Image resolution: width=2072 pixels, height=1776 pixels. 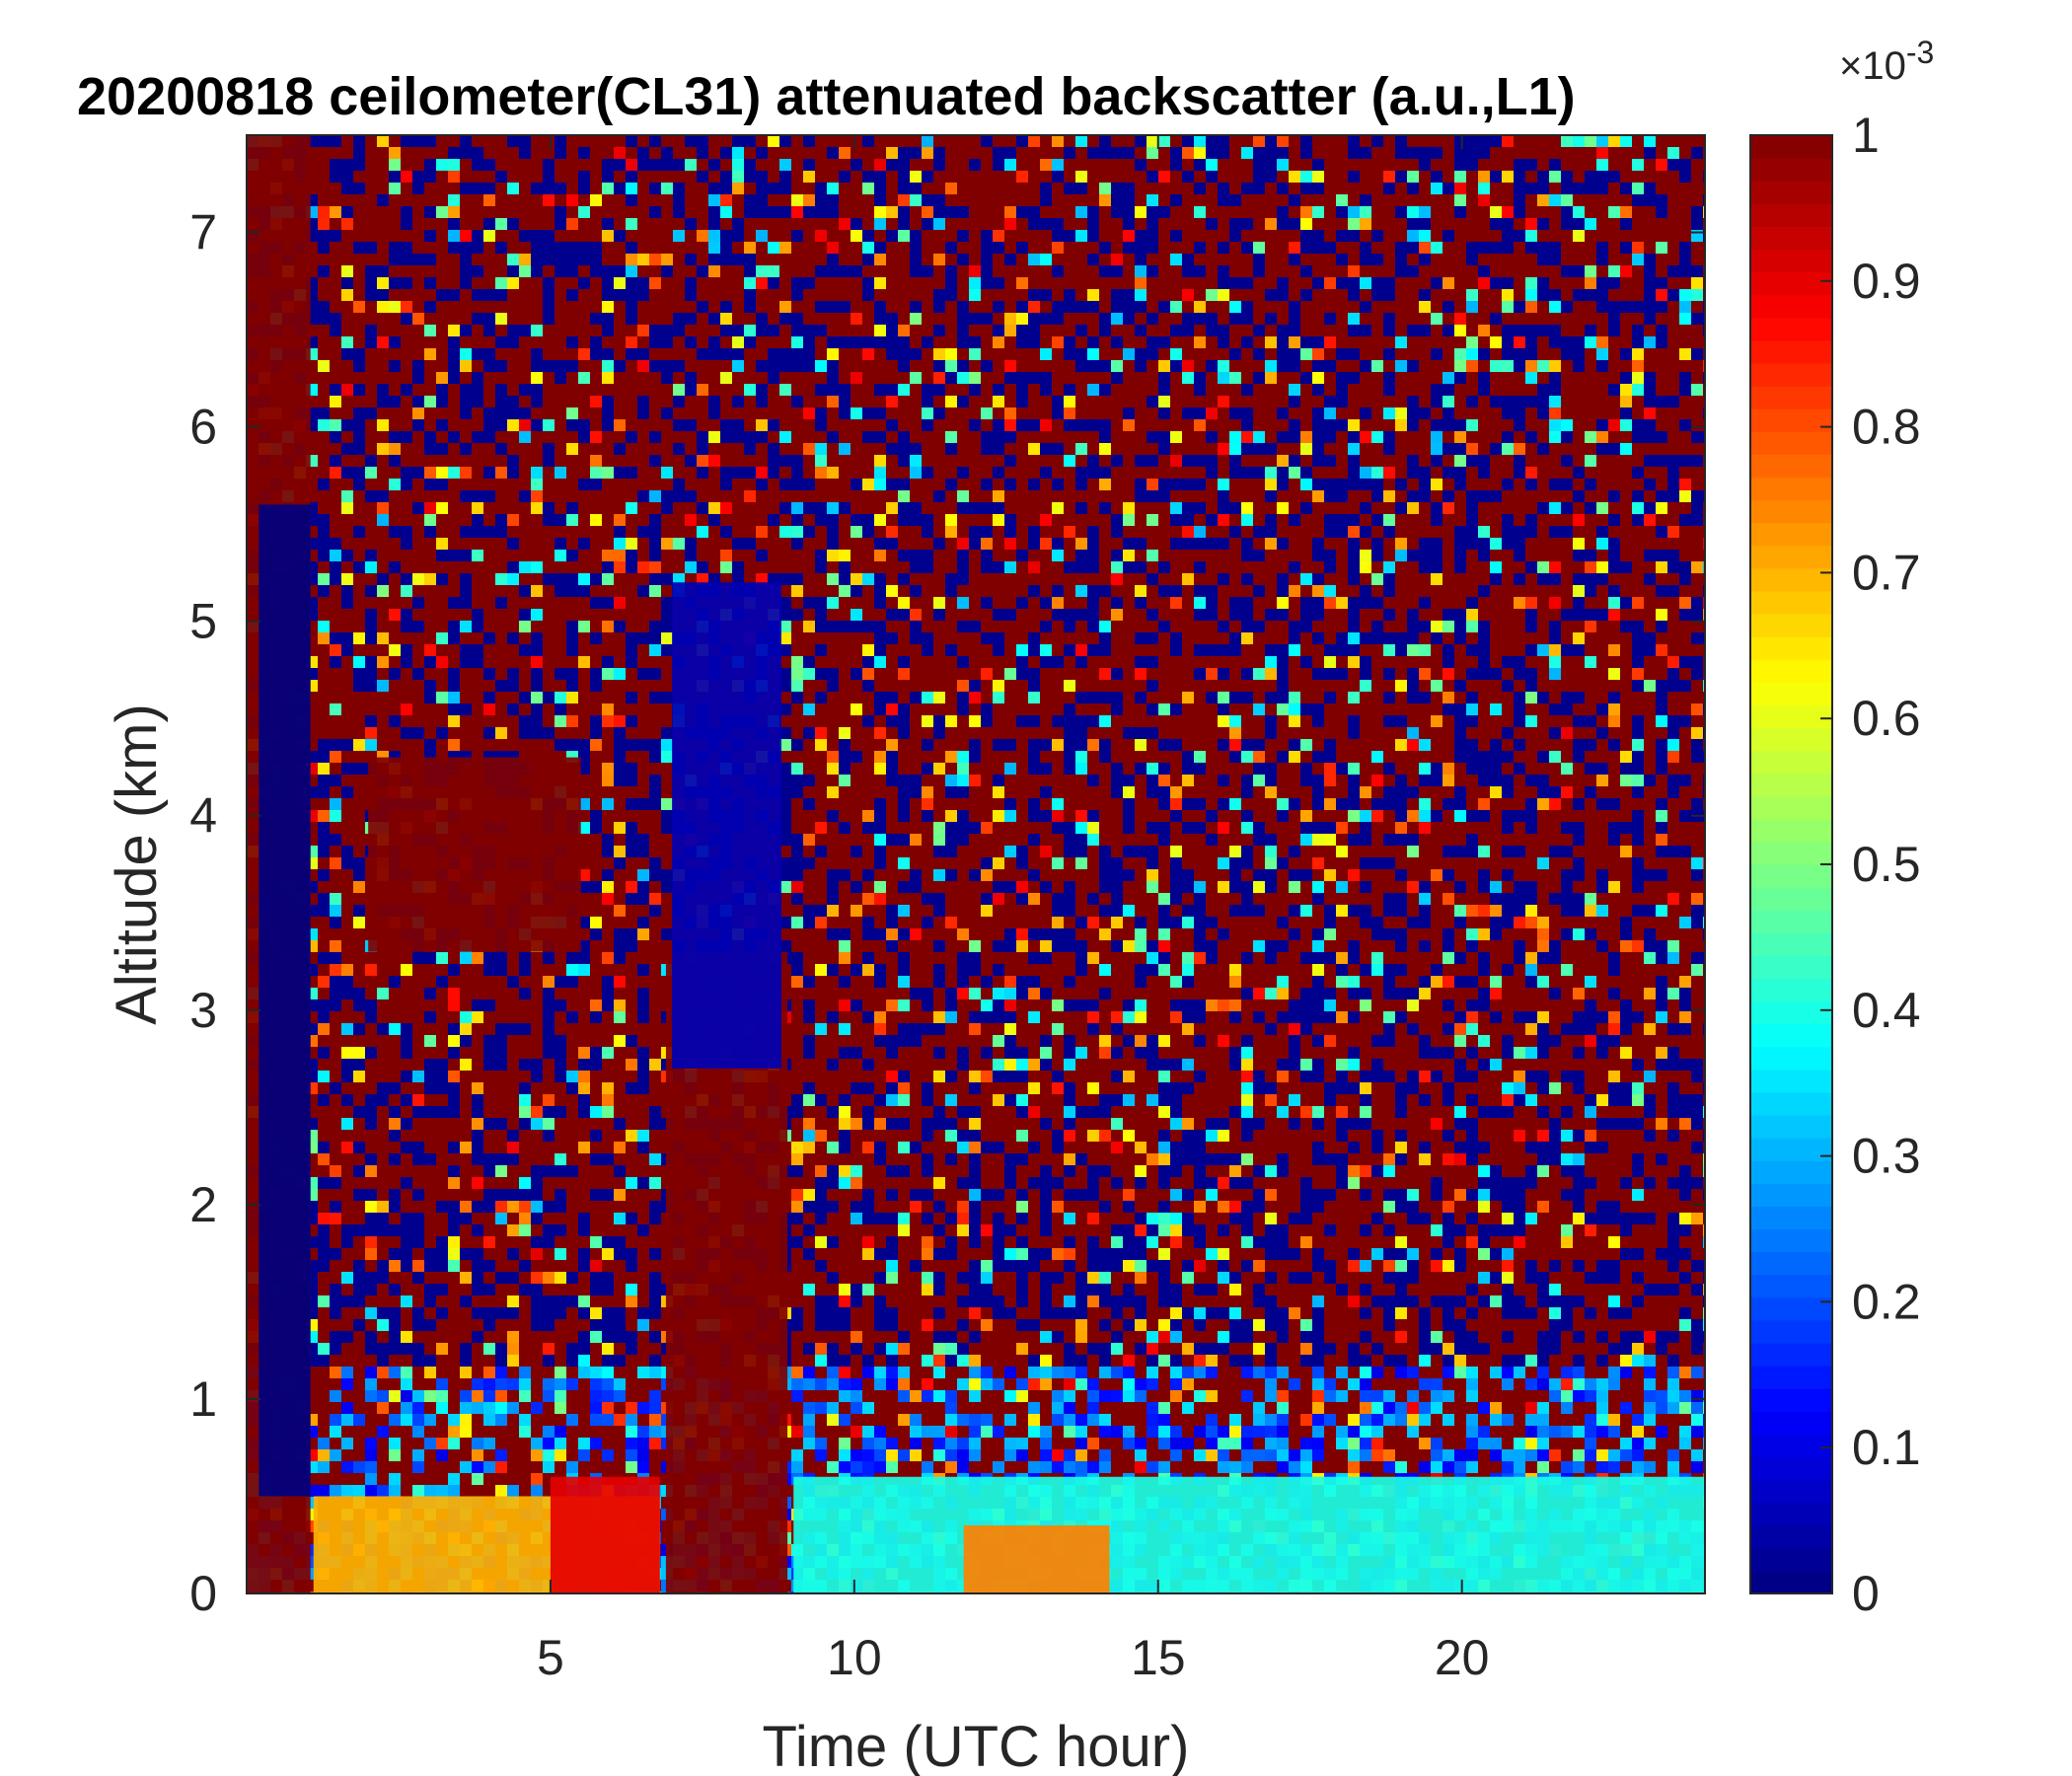 I want to click on colorbar-tick-label: 0.4, so click(x=1887, y=1010).